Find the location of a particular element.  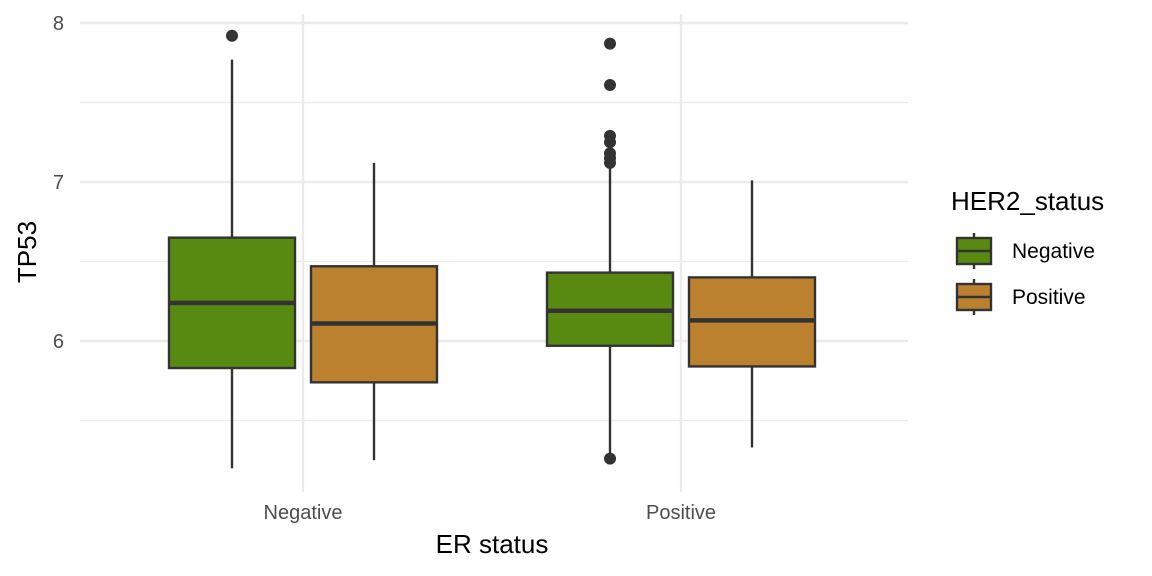

box-negative-positive is located at coordinates (610, 251).